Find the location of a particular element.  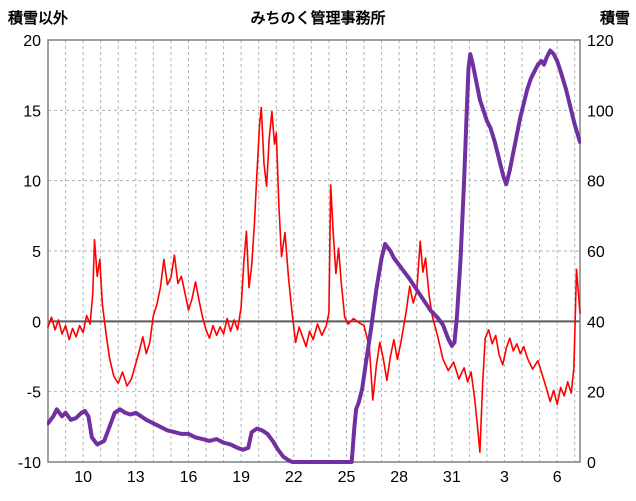

right-axis-tick-label: 0 is located at coordinates (591, 463).